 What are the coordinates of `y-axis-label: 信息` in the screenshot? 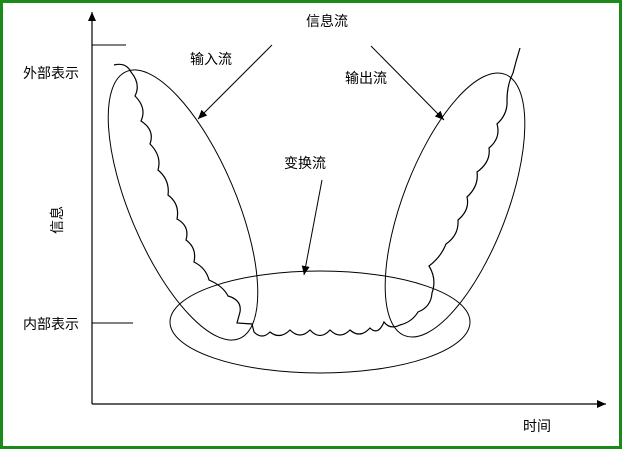 It's located at (57, 220).